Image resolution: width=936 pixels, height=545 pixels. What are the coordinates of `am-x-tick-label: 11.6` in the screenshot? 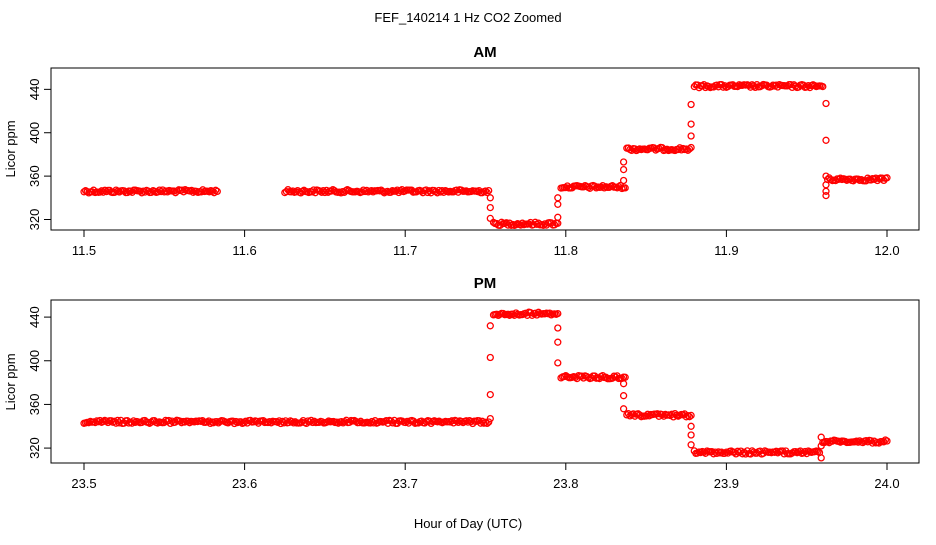 It's located at (244, 250).